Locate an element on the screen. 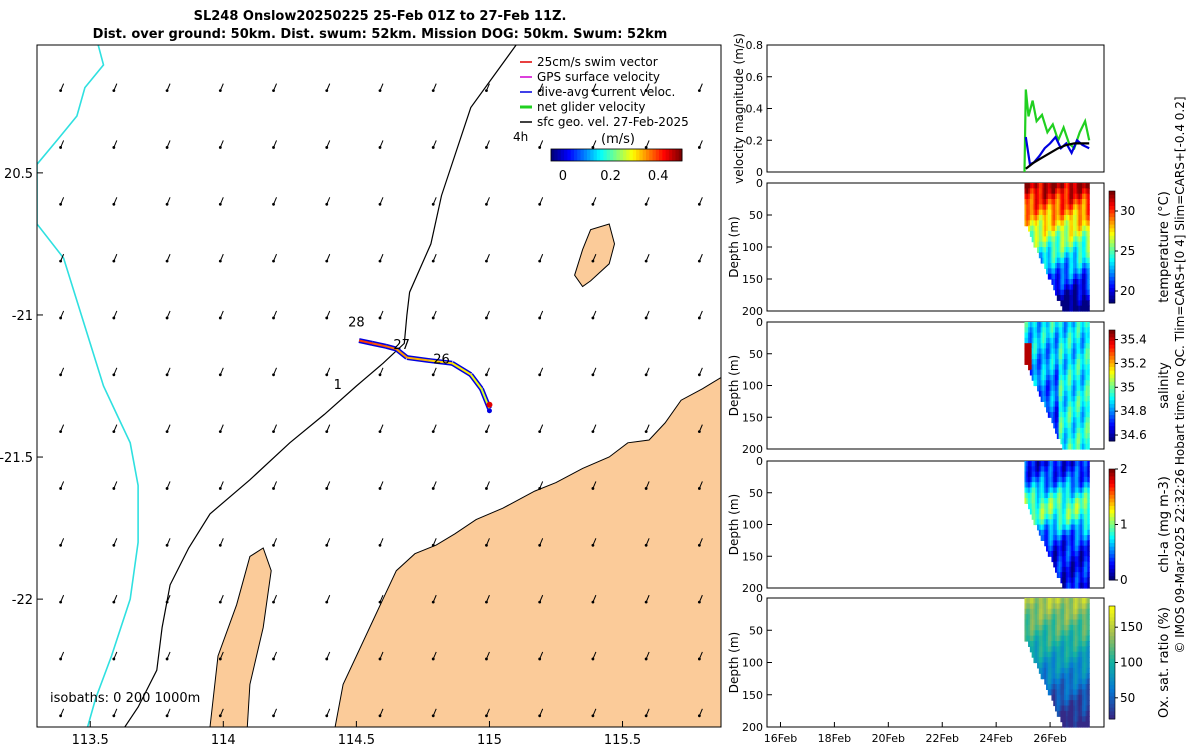  legend-label: 25cm/s swim vector is located at coordinates (597, 62).